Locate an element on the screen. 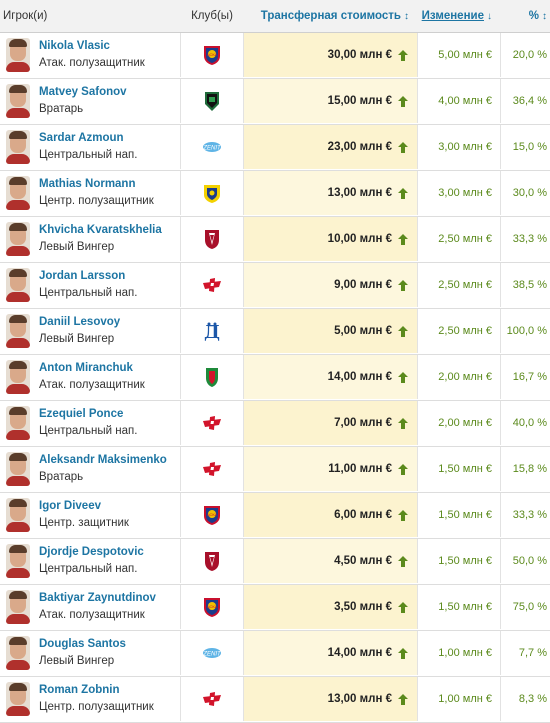  player-name-link: Sardar Azmoun is located at coordinates (81, 138).